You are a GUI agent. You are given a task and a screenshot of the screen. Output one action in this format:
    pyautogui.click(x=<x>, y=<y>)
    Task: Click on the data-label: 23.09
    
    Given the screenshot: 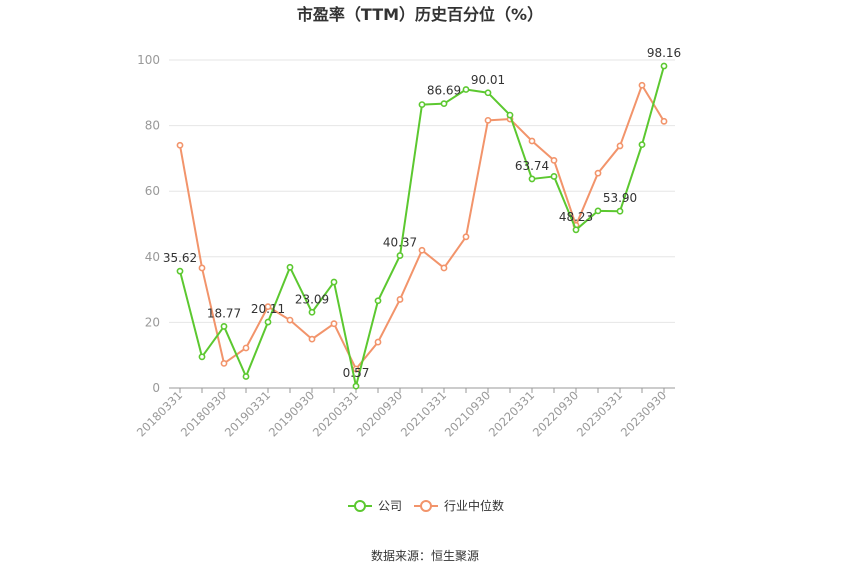 What is the action you would take?
    pyautogui.click(x=312, y=299)
    